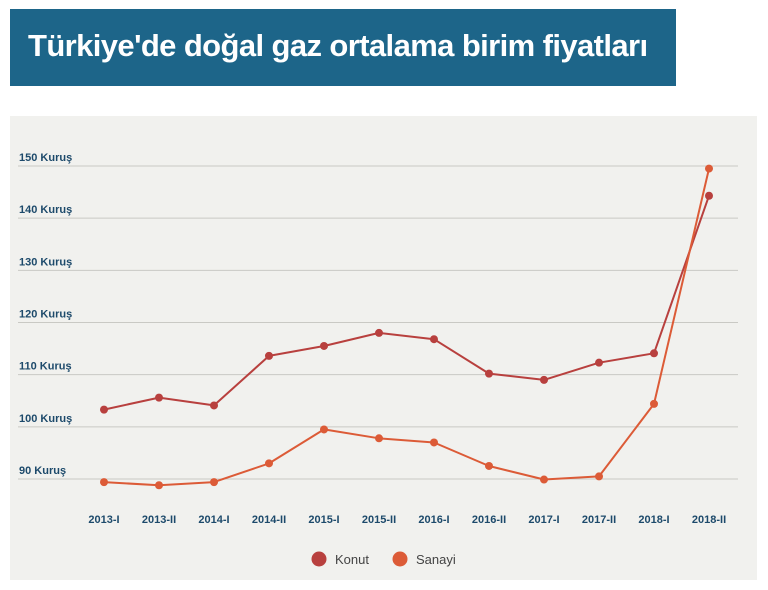 The height and width of the screenshot is (590, 768). What do you see at coordinates (543, 520) in the screenshot?
I see `x-tick-label: 2017-I` at bounding box center [543, 520].